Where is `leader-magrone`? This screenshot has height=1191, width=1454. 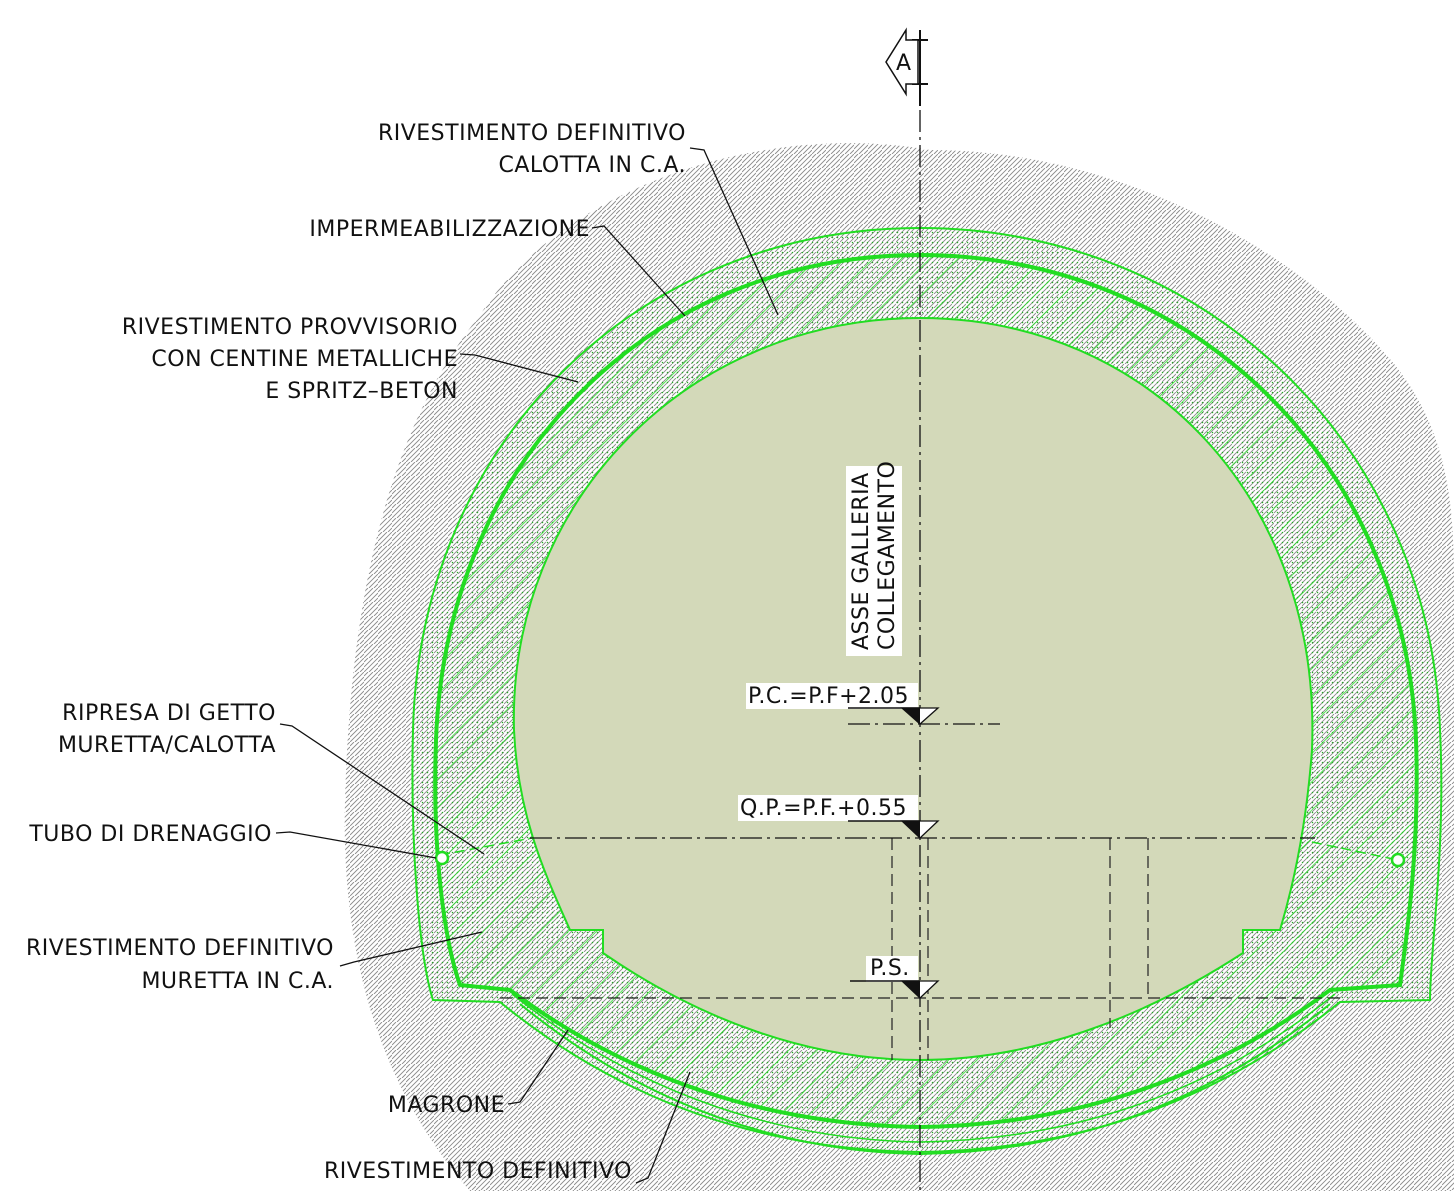
leader-magrone is located at coordinates (538, 1067).